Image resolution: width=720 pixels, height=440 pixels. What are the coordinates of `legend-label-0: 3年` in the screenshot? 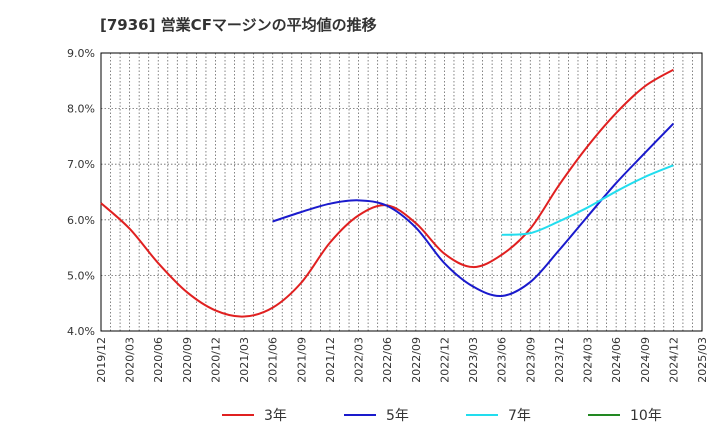 It's located at (275, 416).